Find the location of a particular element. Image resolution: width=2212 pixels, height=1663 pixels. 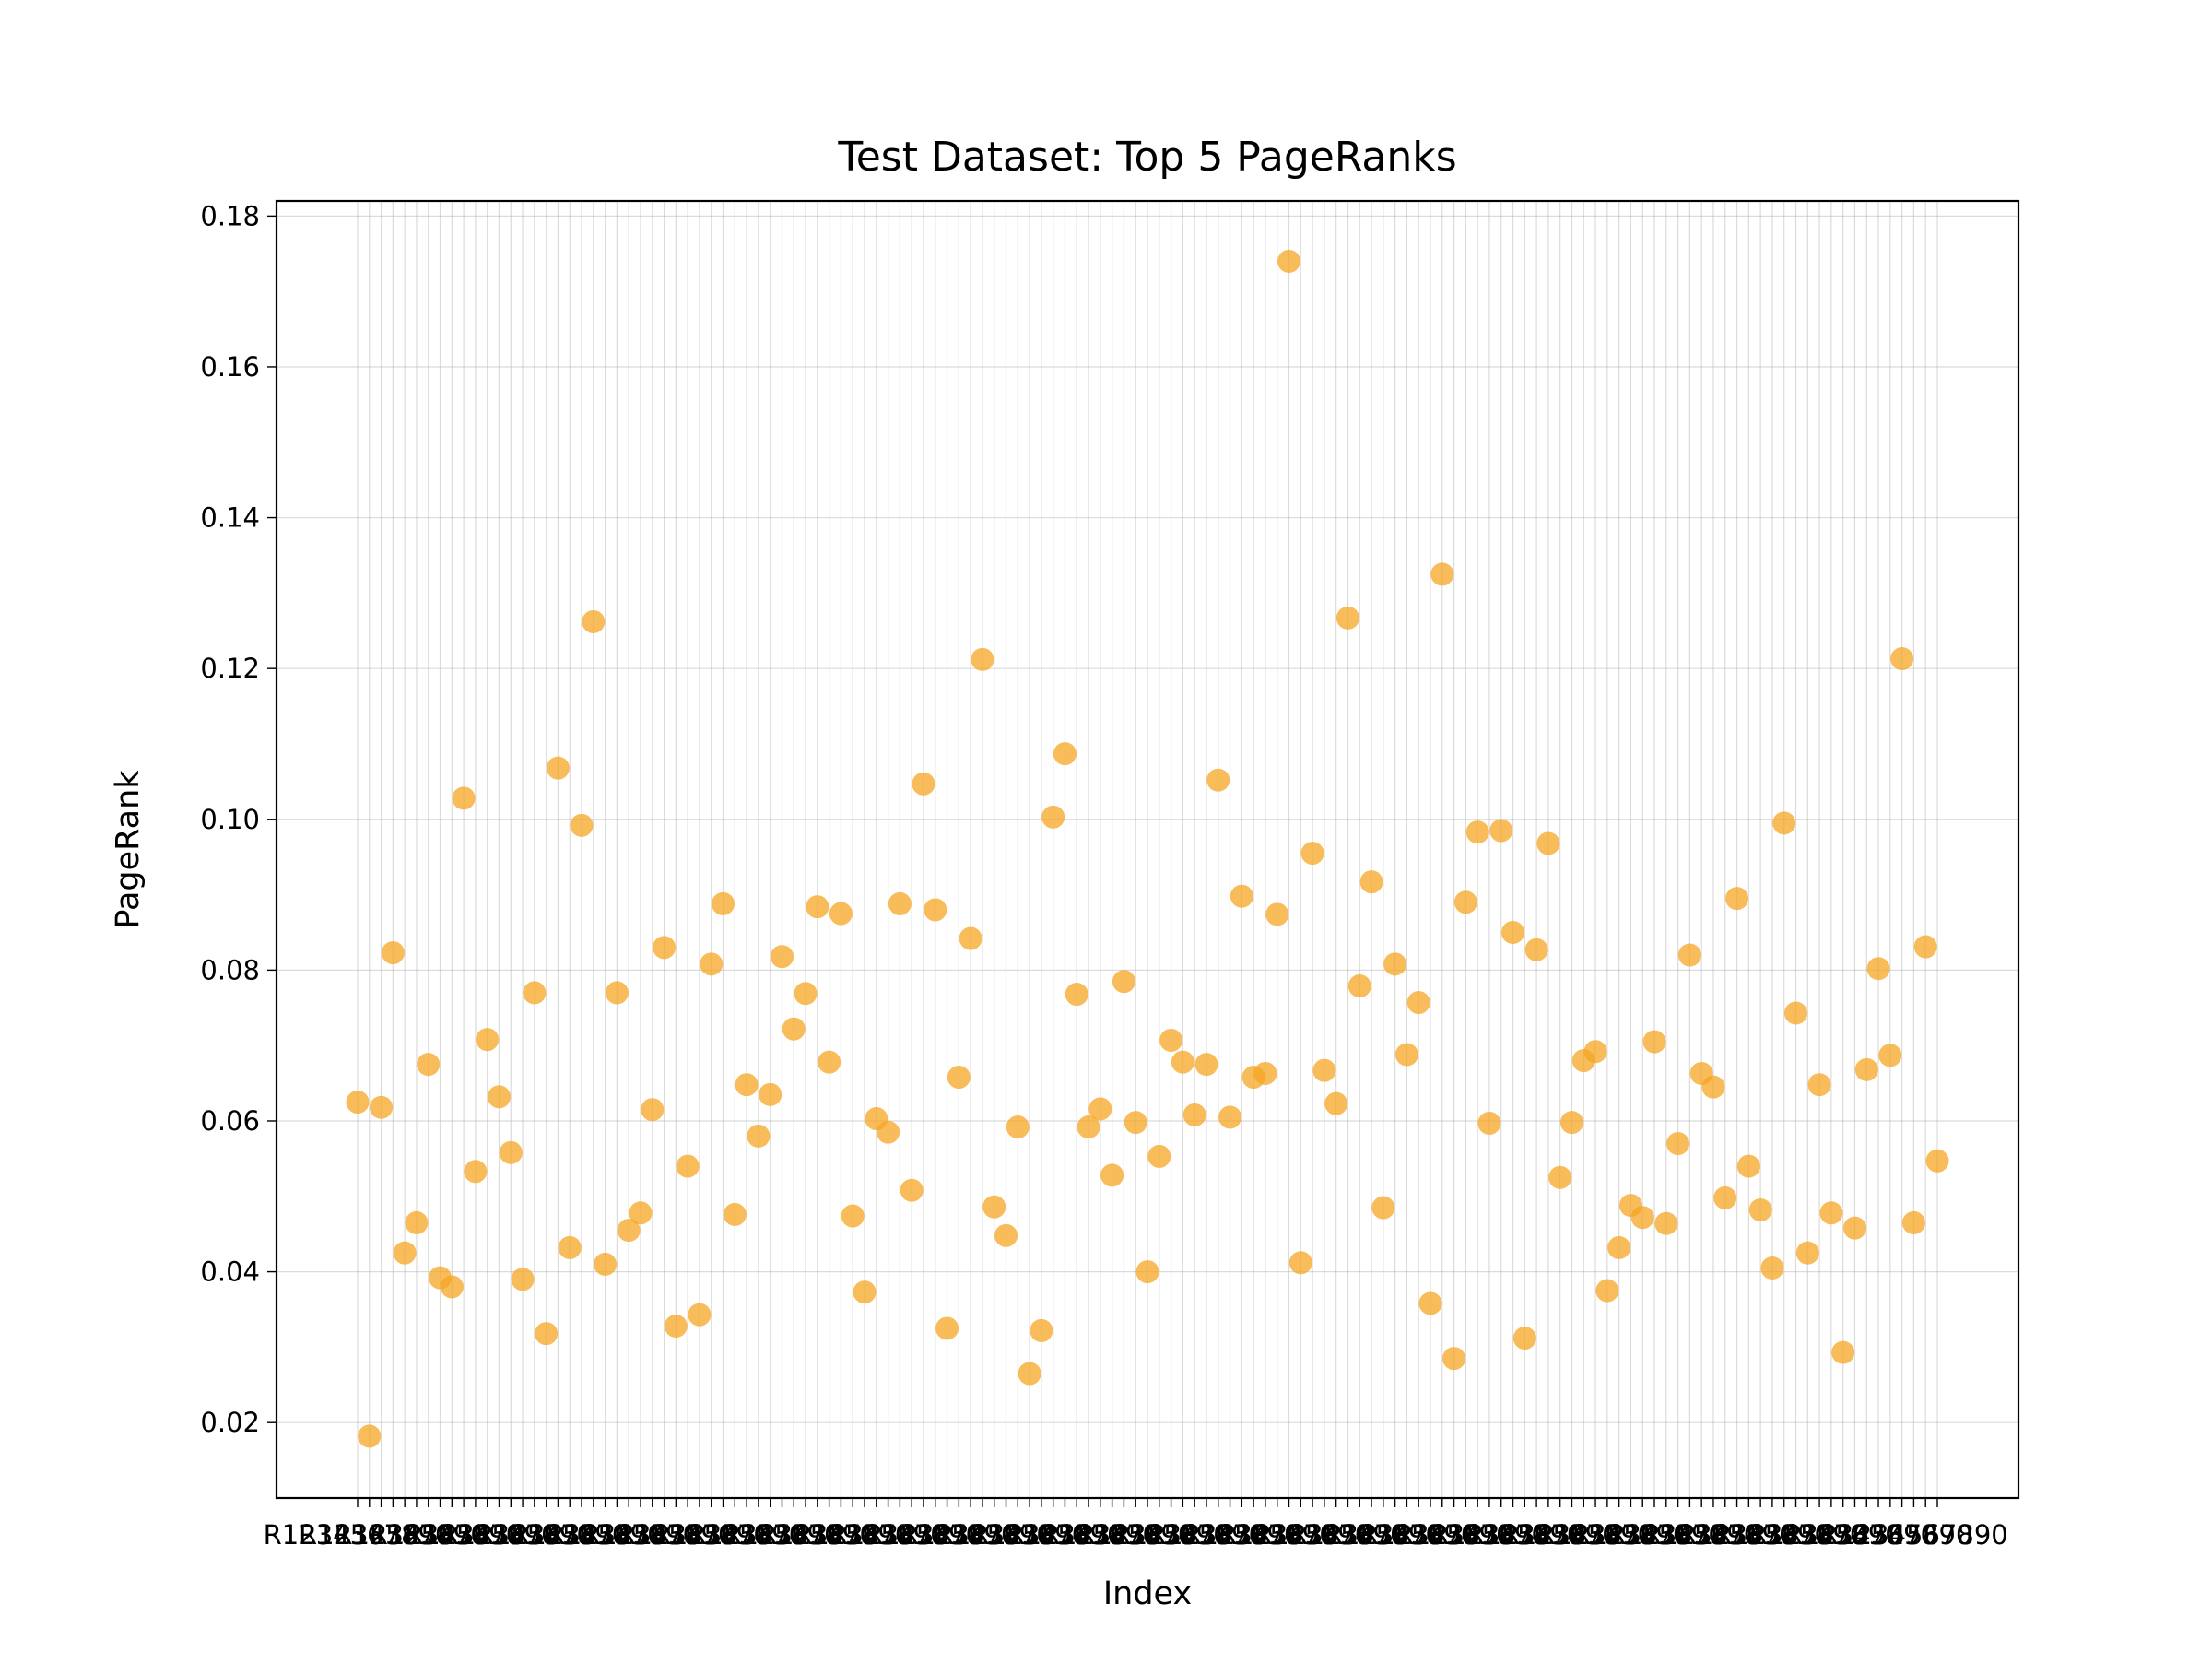

y-tick-label: 0.02 is located at coordinates (230, 1422).